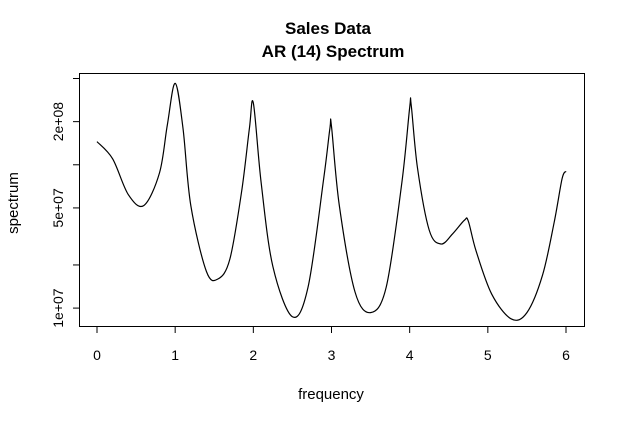 Image resolution: width=625 pixels, height=424 pixels. Describe the element at coordinates (13, 203) in the screenshot. I see `y-axis-label: spectrum` at that location.